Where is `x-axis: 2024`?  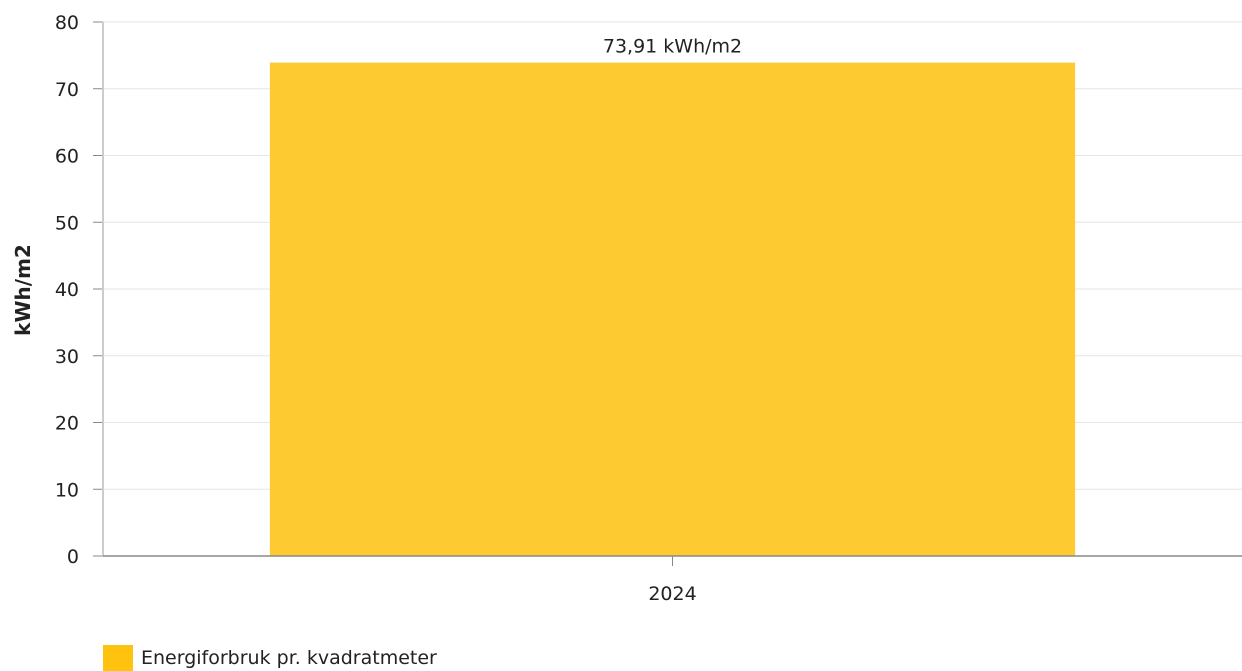 x-axis: 2024 is located at coordinates (672, 580).